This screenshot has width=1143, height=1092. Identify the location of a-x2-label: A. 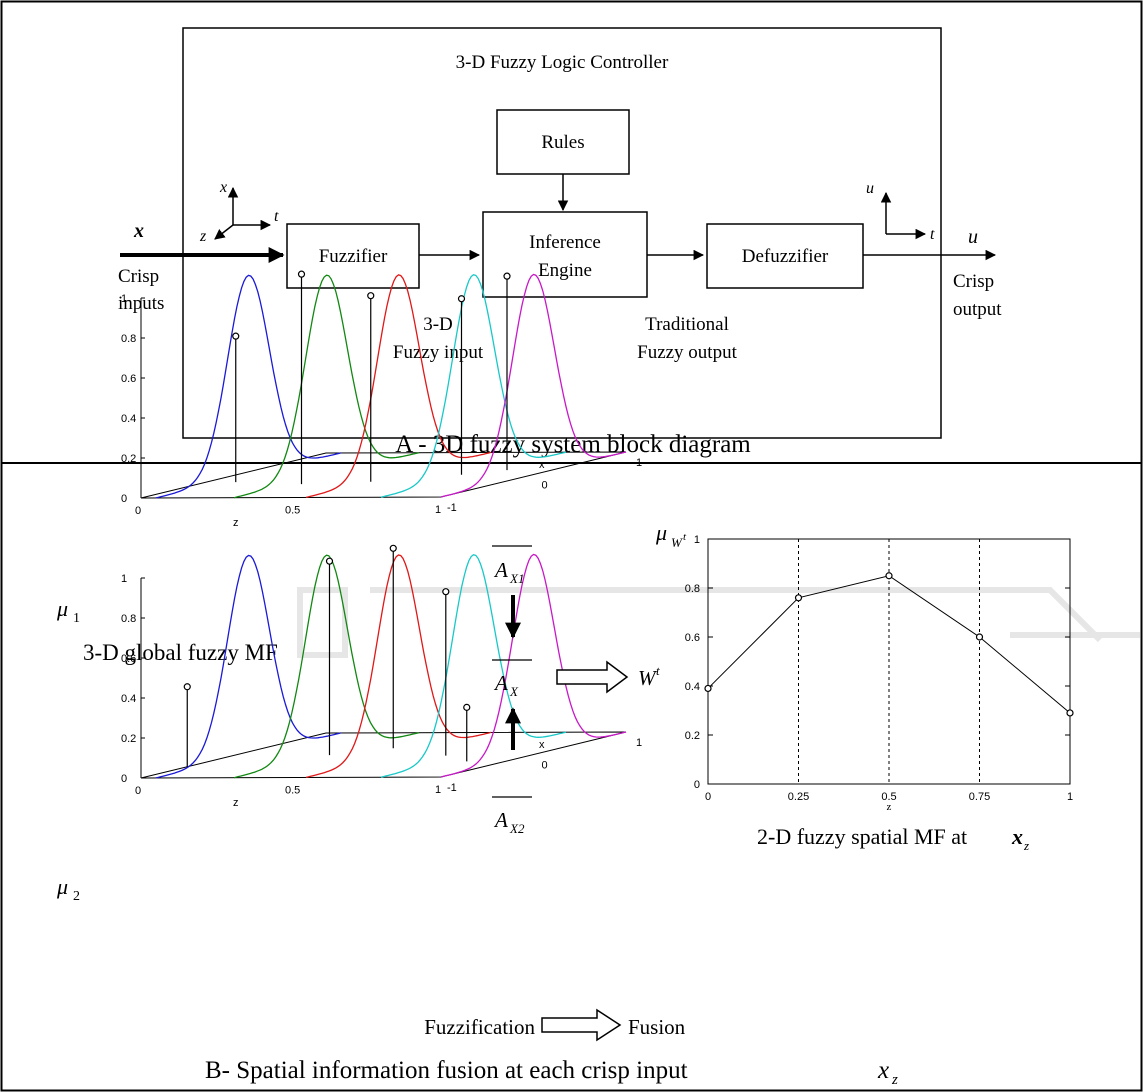
(500, 820).